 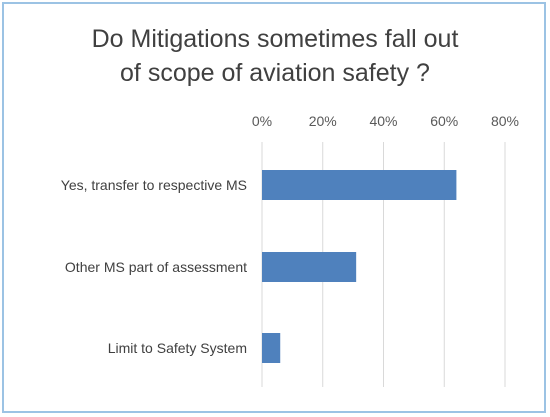 I want to click on category-label-1: Other MS part of assessment, so click(x=156, y=267).